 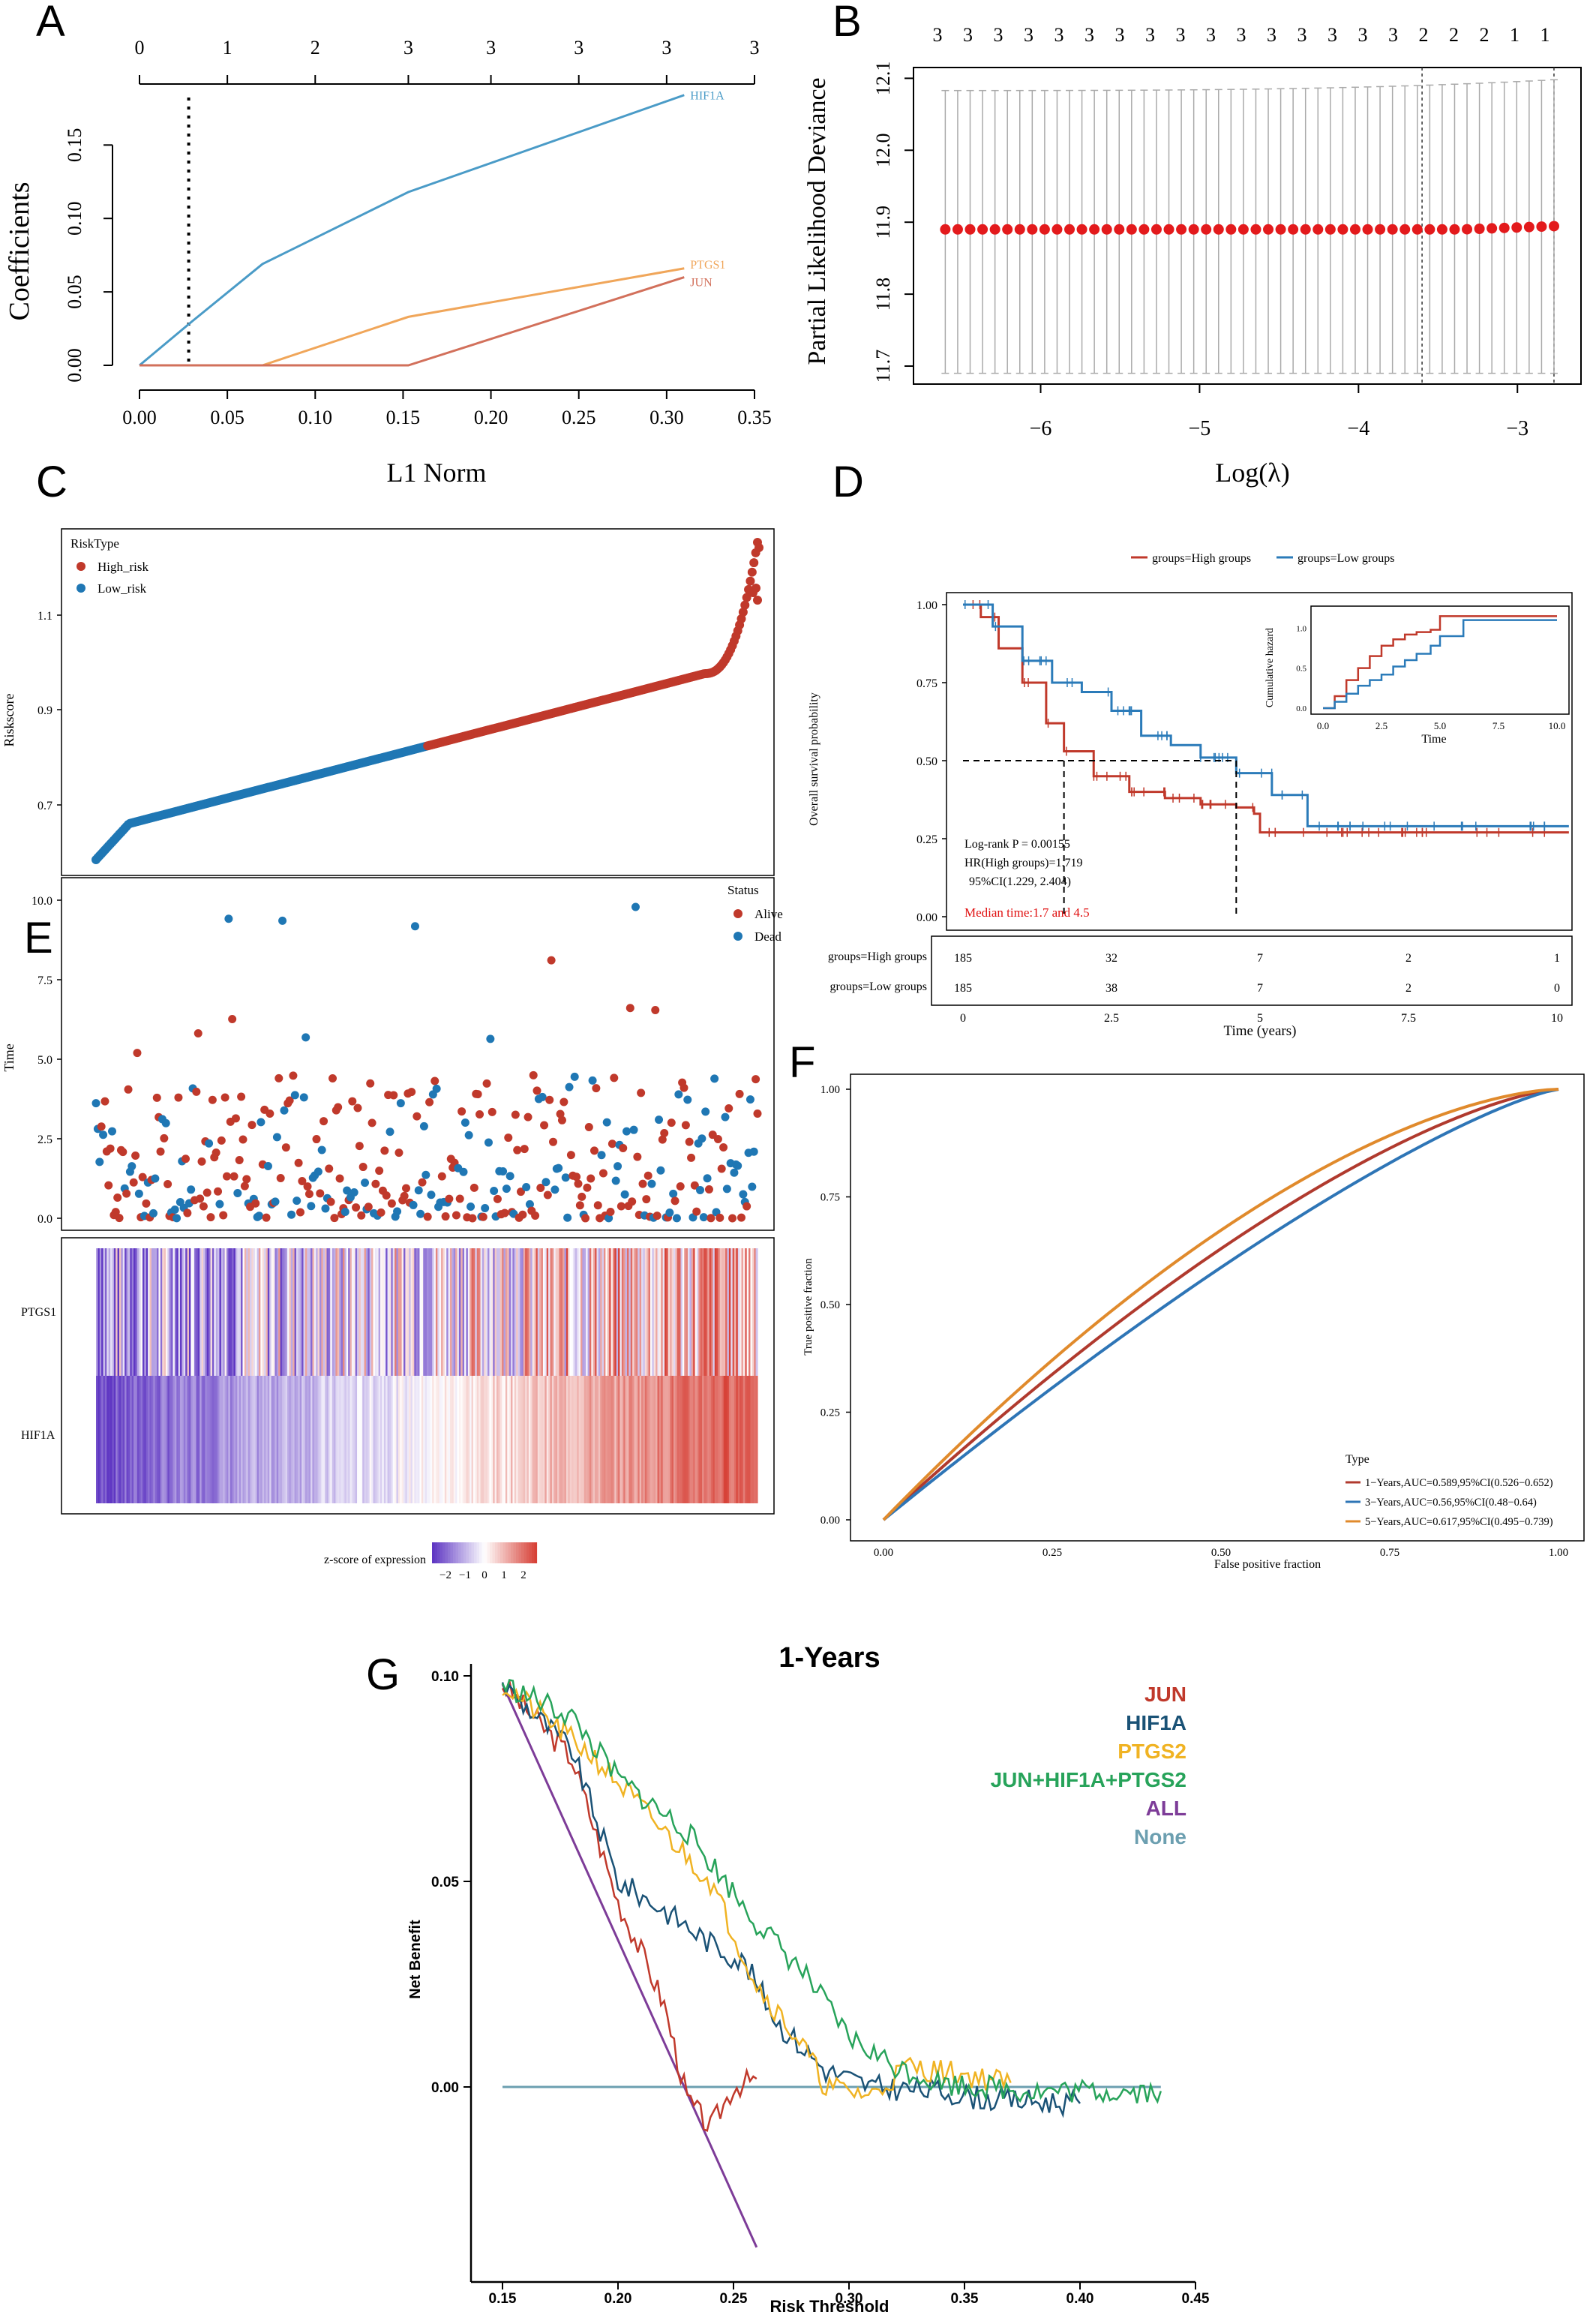 What do you see at coordinates (1459, 1483) in the screenshot?
I see `legend-label: 1−Years,AUC=0.589,95%CI(0.526−0.652)` at bounding box center [1459, 1483].